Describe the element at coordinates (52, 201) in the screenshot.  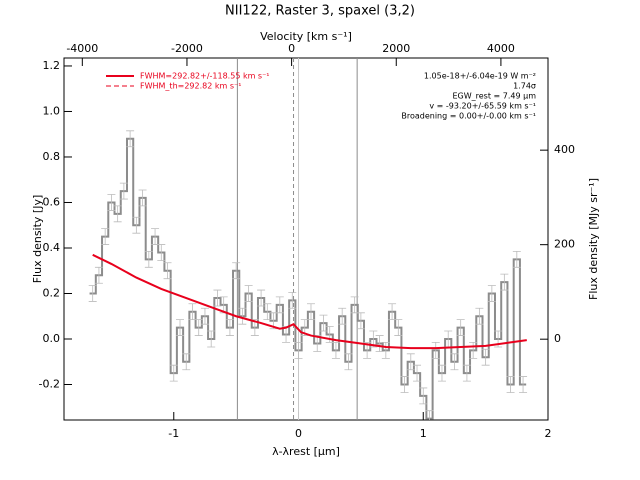
I see `y-tick-label: 0.6` at that location.